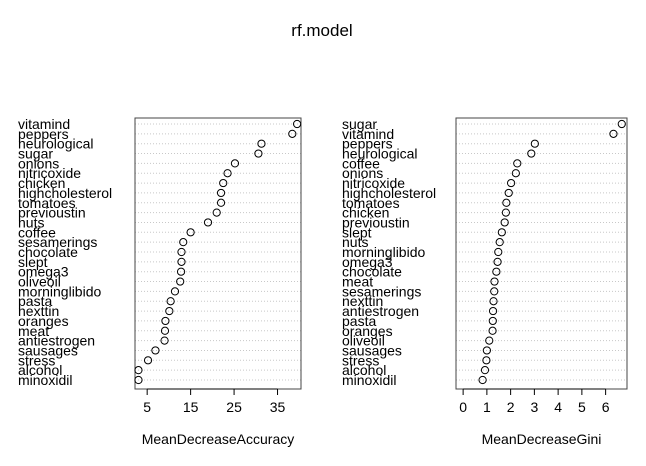 Image resolution: width=646 pixels, height=466 pixels. Describe the element at coordinates (191, 407) in the screenshot. I see `x-tick-label: 15` at that location.